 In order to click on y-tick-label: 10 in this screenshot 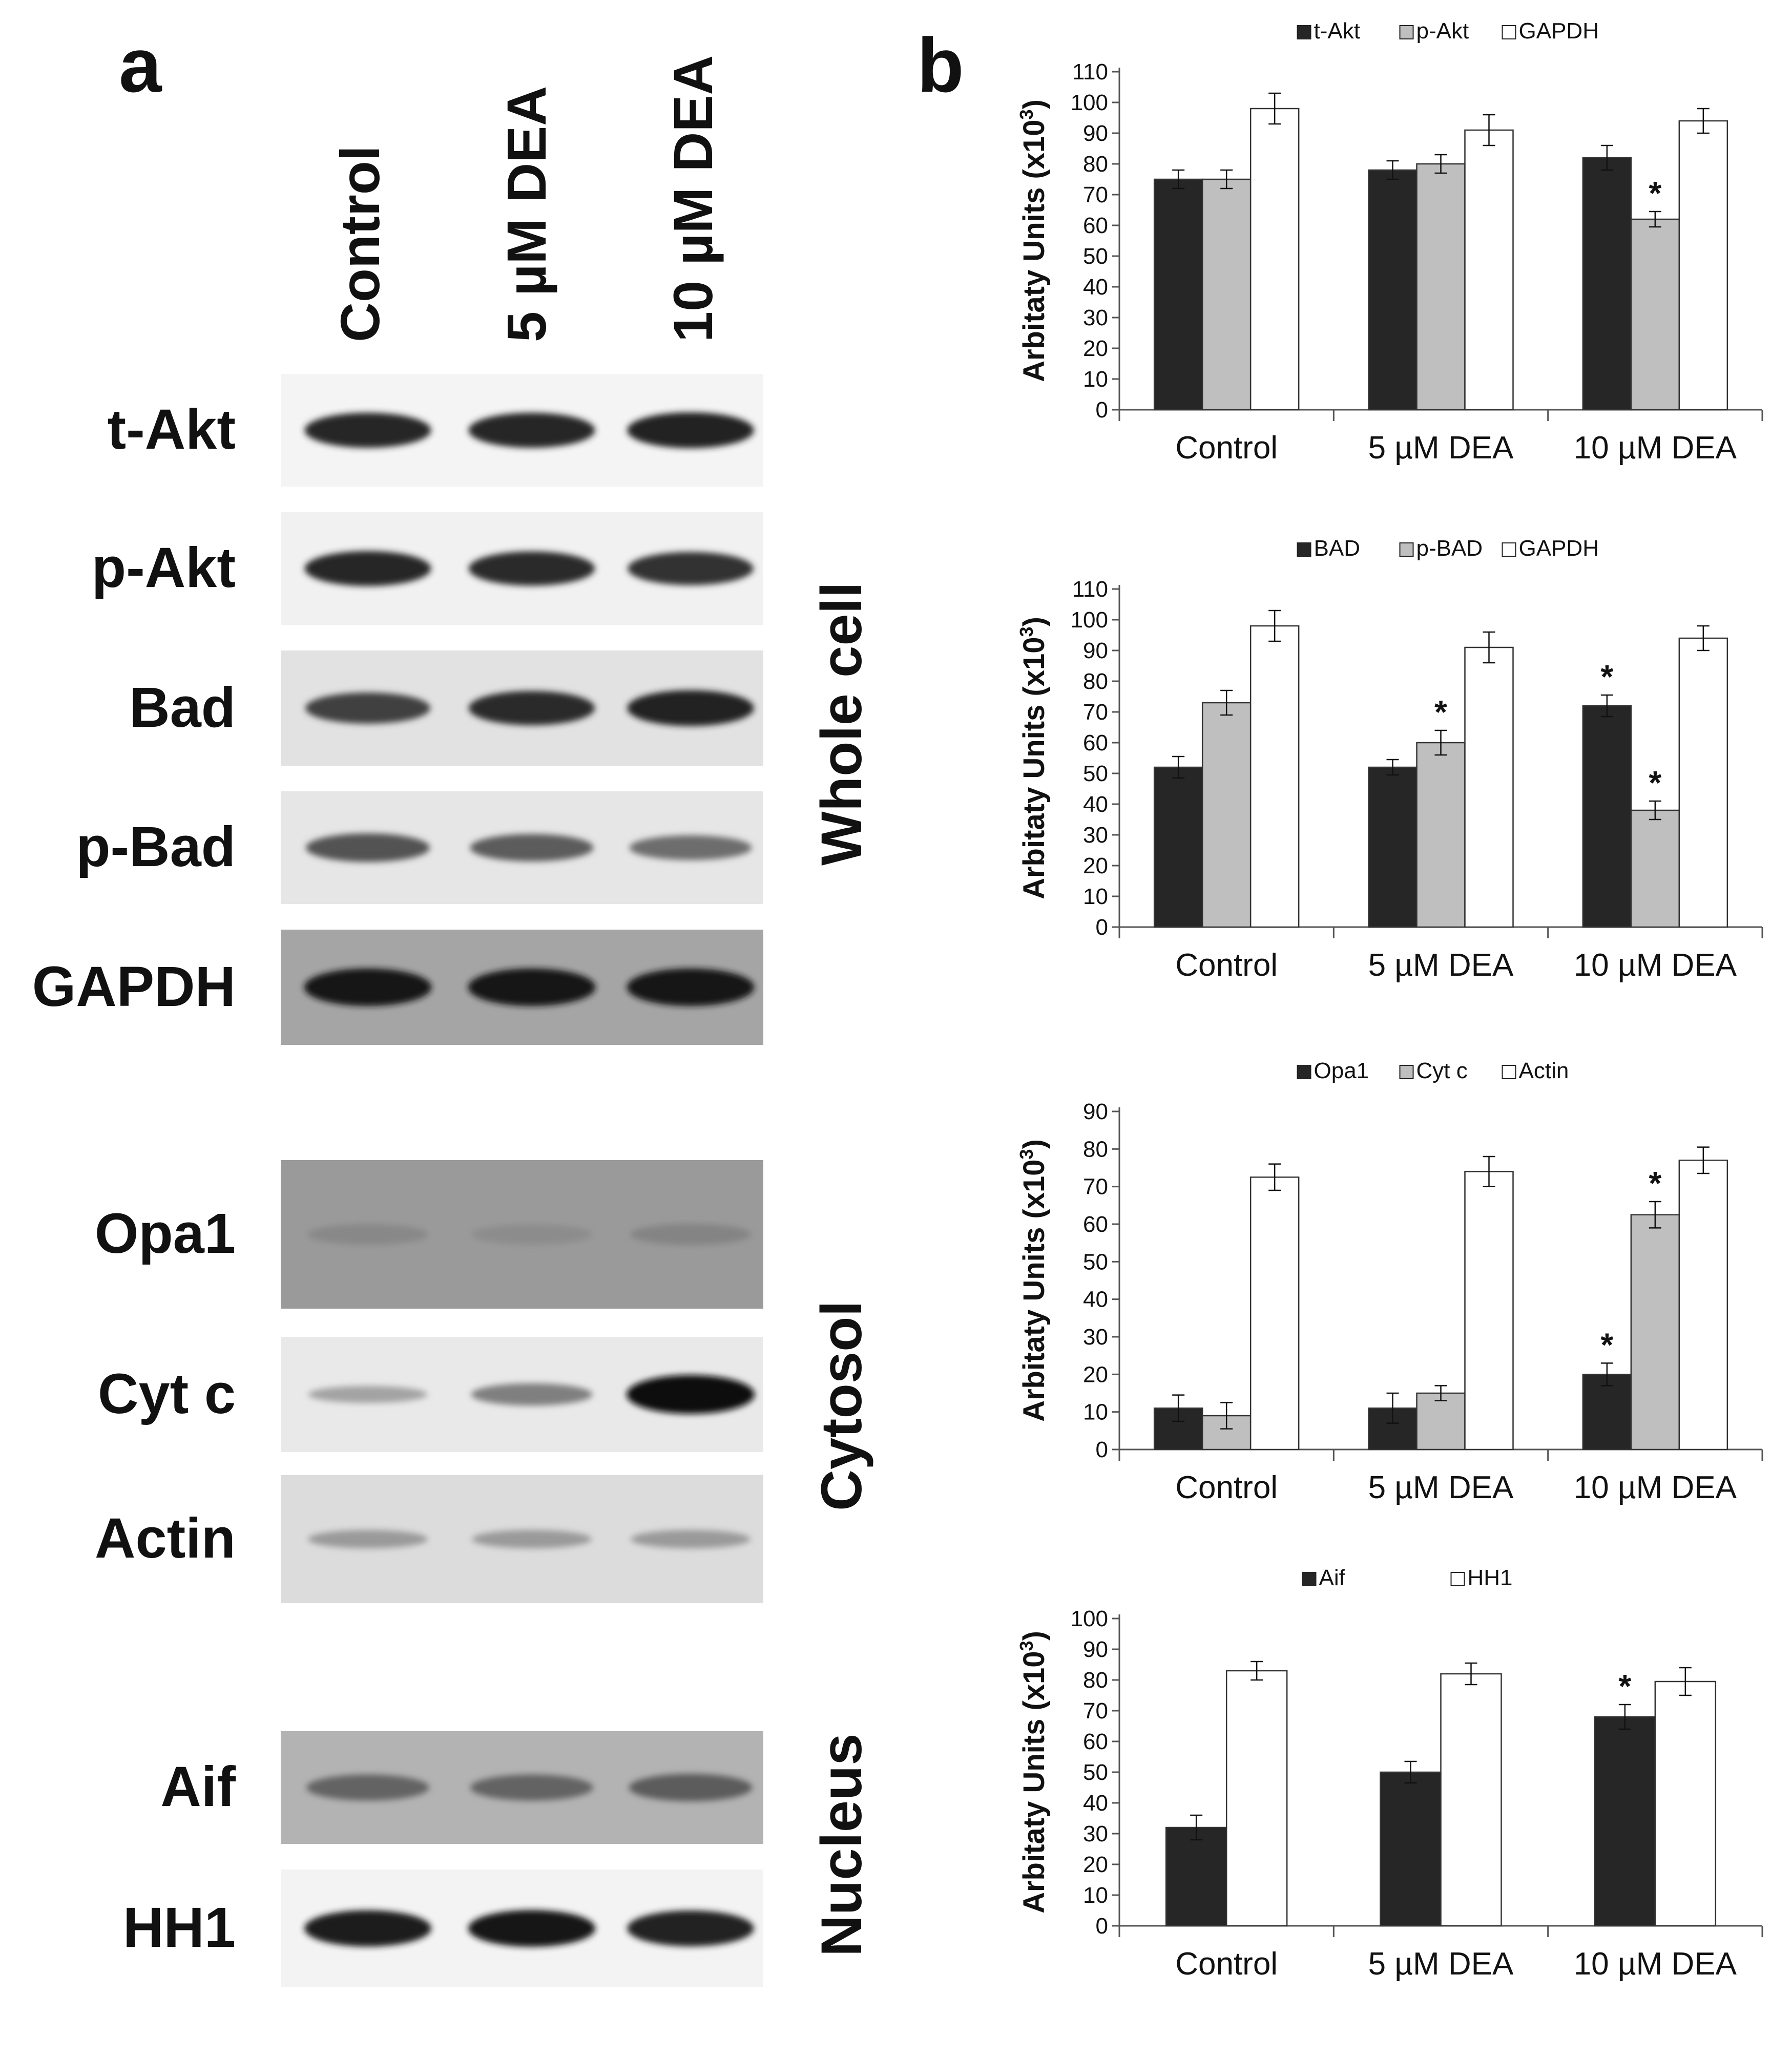, I will do `click(1095, 896)`.